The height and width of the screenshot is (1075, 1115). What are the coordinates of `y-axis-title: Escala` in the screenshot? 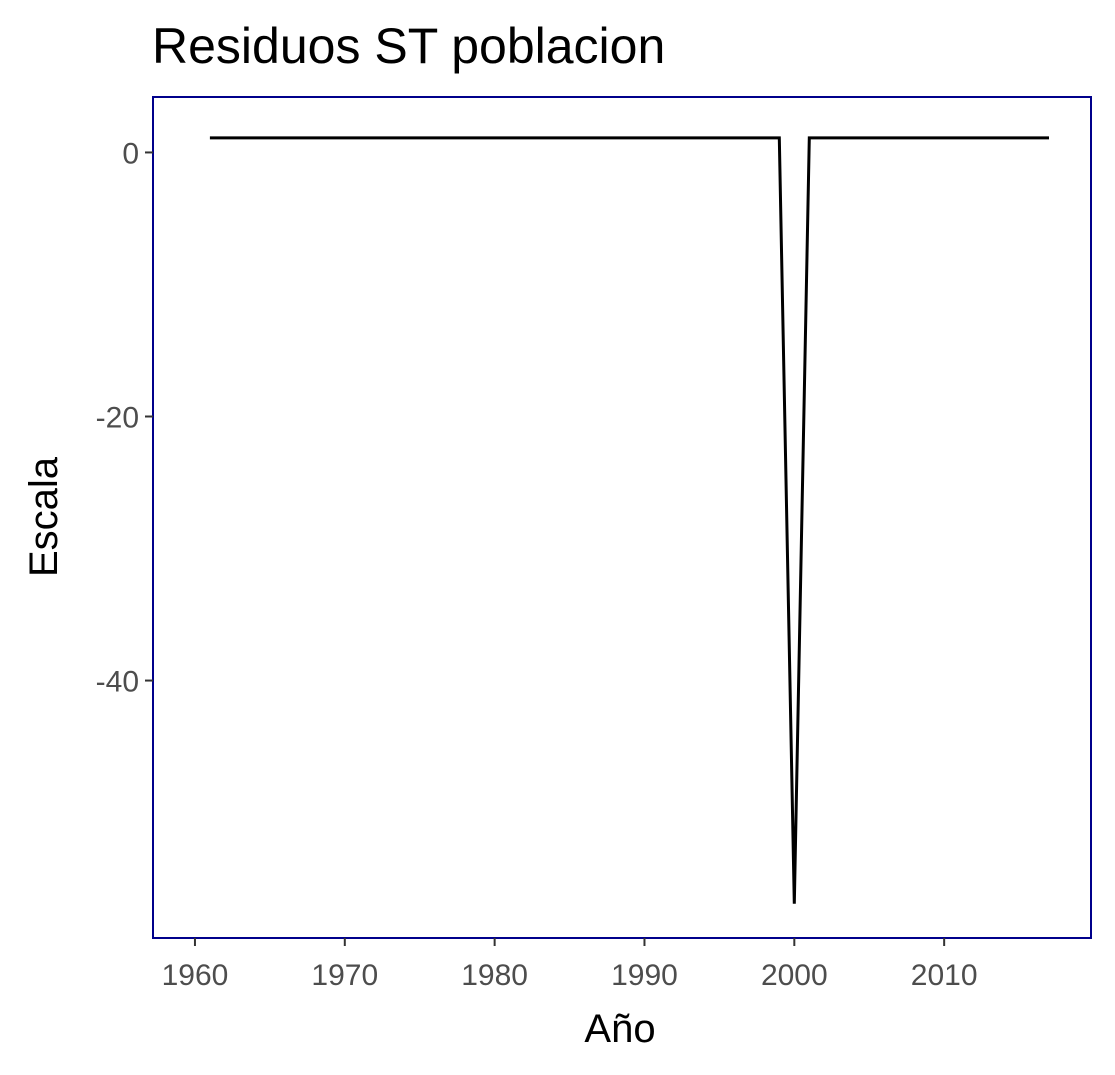 It's located at (44, 516).